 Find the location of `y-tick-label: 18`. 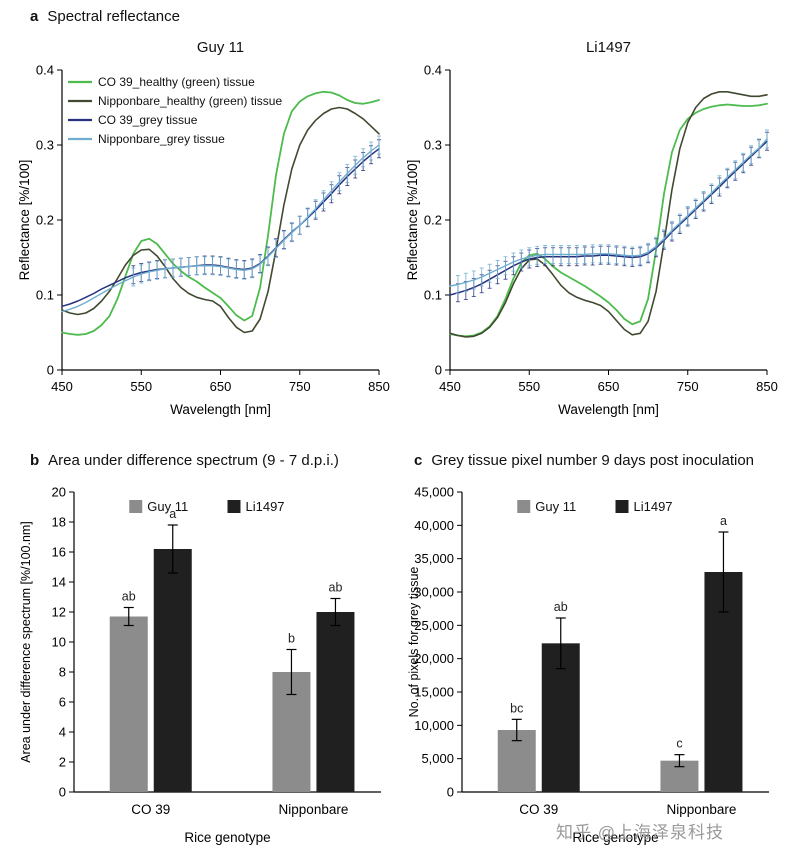

y-tick-label: 18 is located at coordinates (59, 522).